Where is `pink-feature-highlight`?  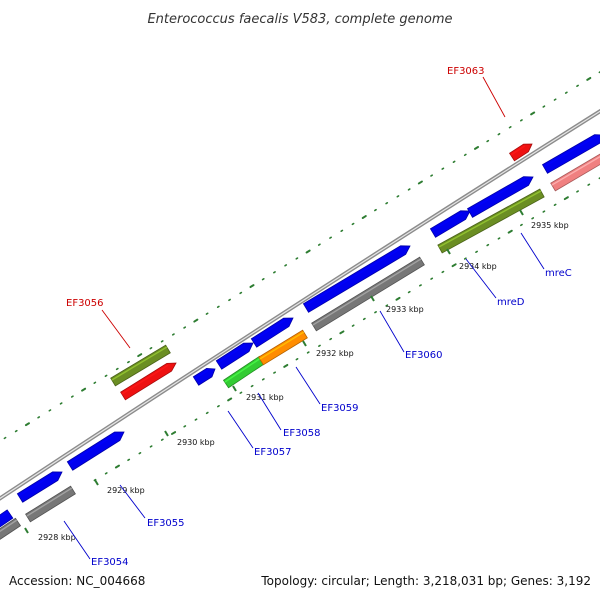
pink-feature-highlight is located at coordinates (575, 170).